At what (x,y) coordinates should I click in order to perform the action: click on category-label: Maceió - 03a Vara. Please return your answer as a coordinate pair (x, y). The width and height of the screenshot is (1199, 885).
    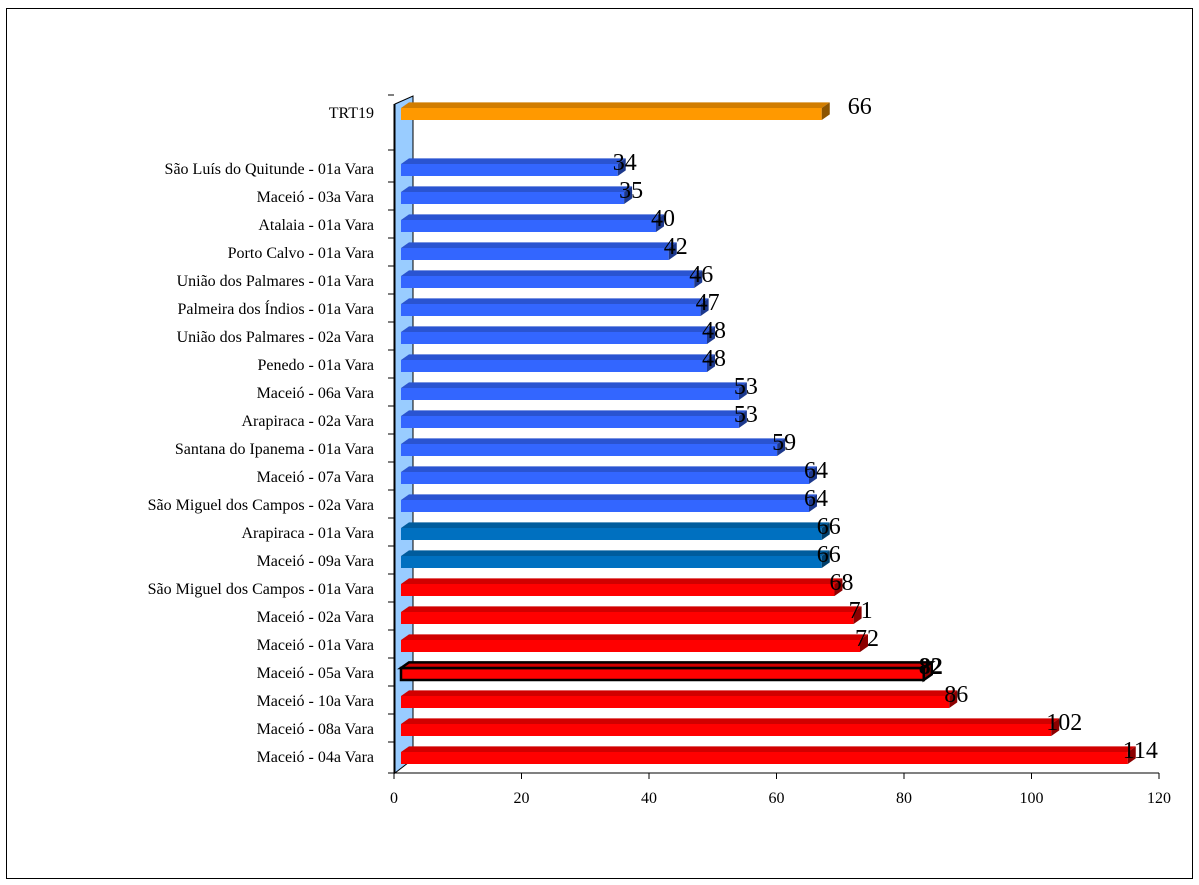
    Looking at the image, I should click on (315, 197).